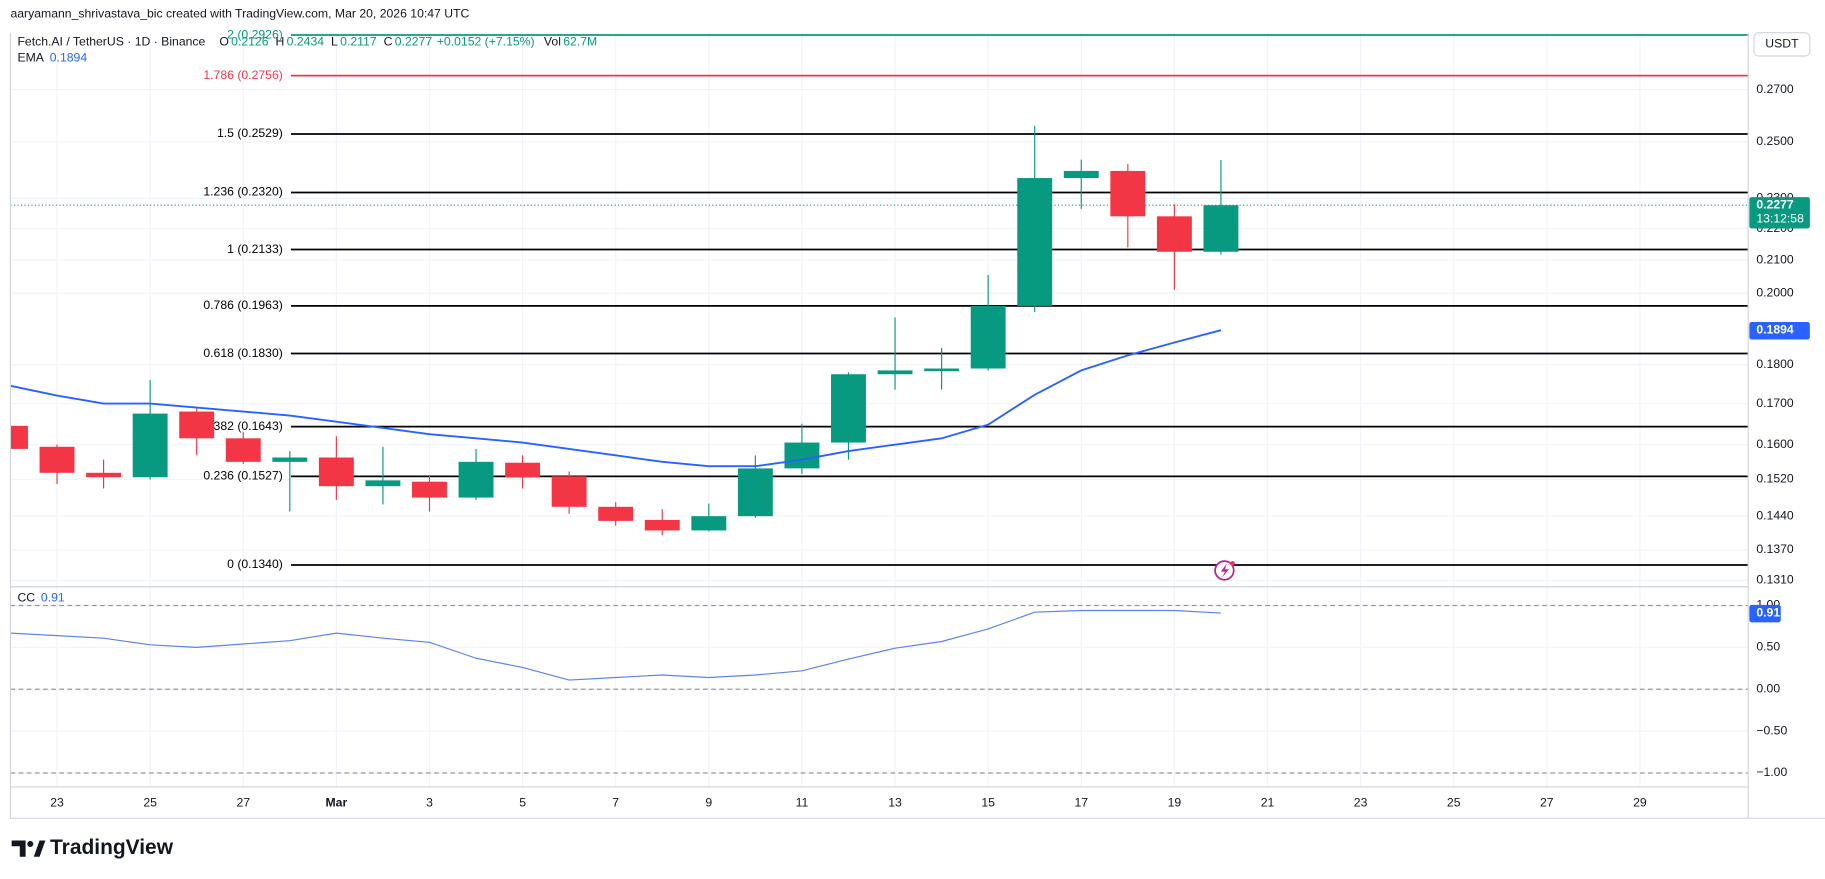  What do you see at coordinates (1780, 218) in the screenshot?
I see `countdown: 13:12:58` at bounding box center [1780, 218].